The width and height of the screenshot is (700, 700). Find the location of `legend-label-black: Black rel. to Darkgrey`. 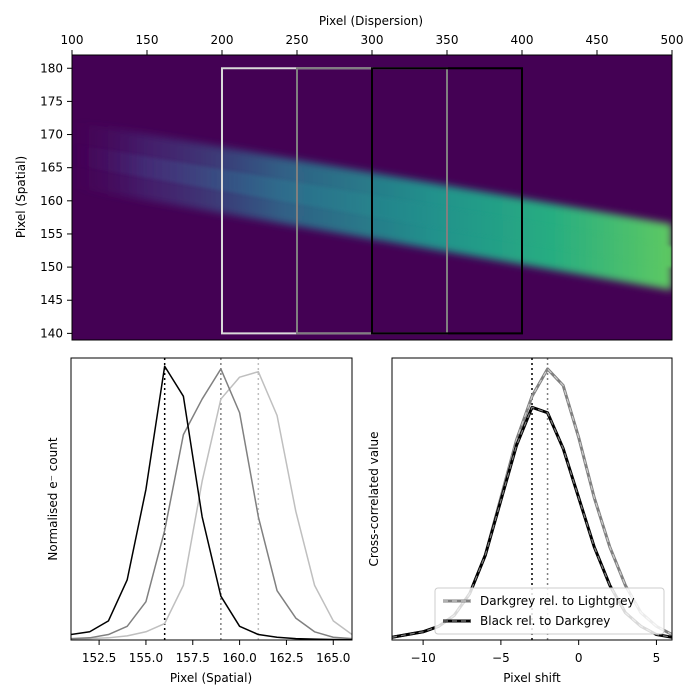

legend-label-black: Black rel. to Darkgrey is located at coordinates (545, 621).